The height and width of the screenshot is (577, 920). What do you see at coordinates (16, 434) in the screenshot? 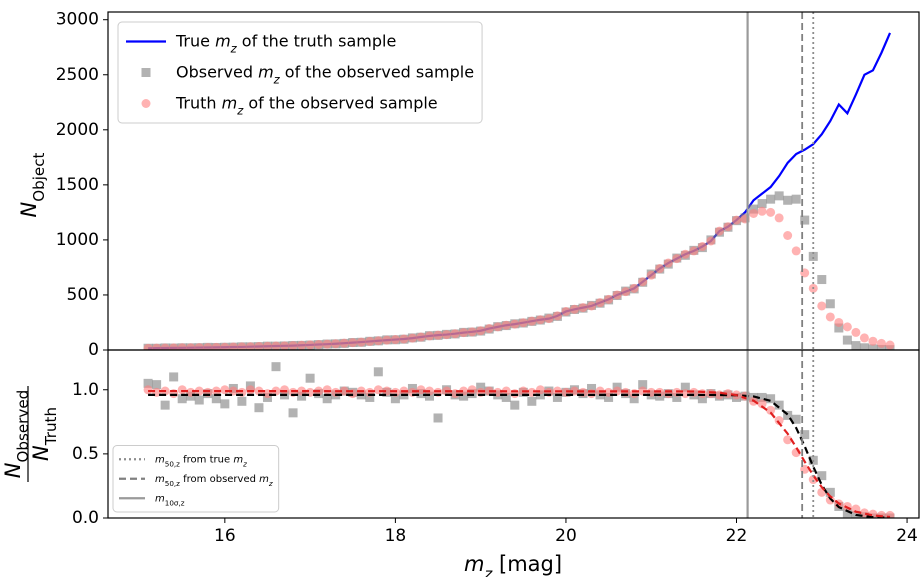
I see `y-label-numerator: NObserved​` at bounding box center [16, 434].